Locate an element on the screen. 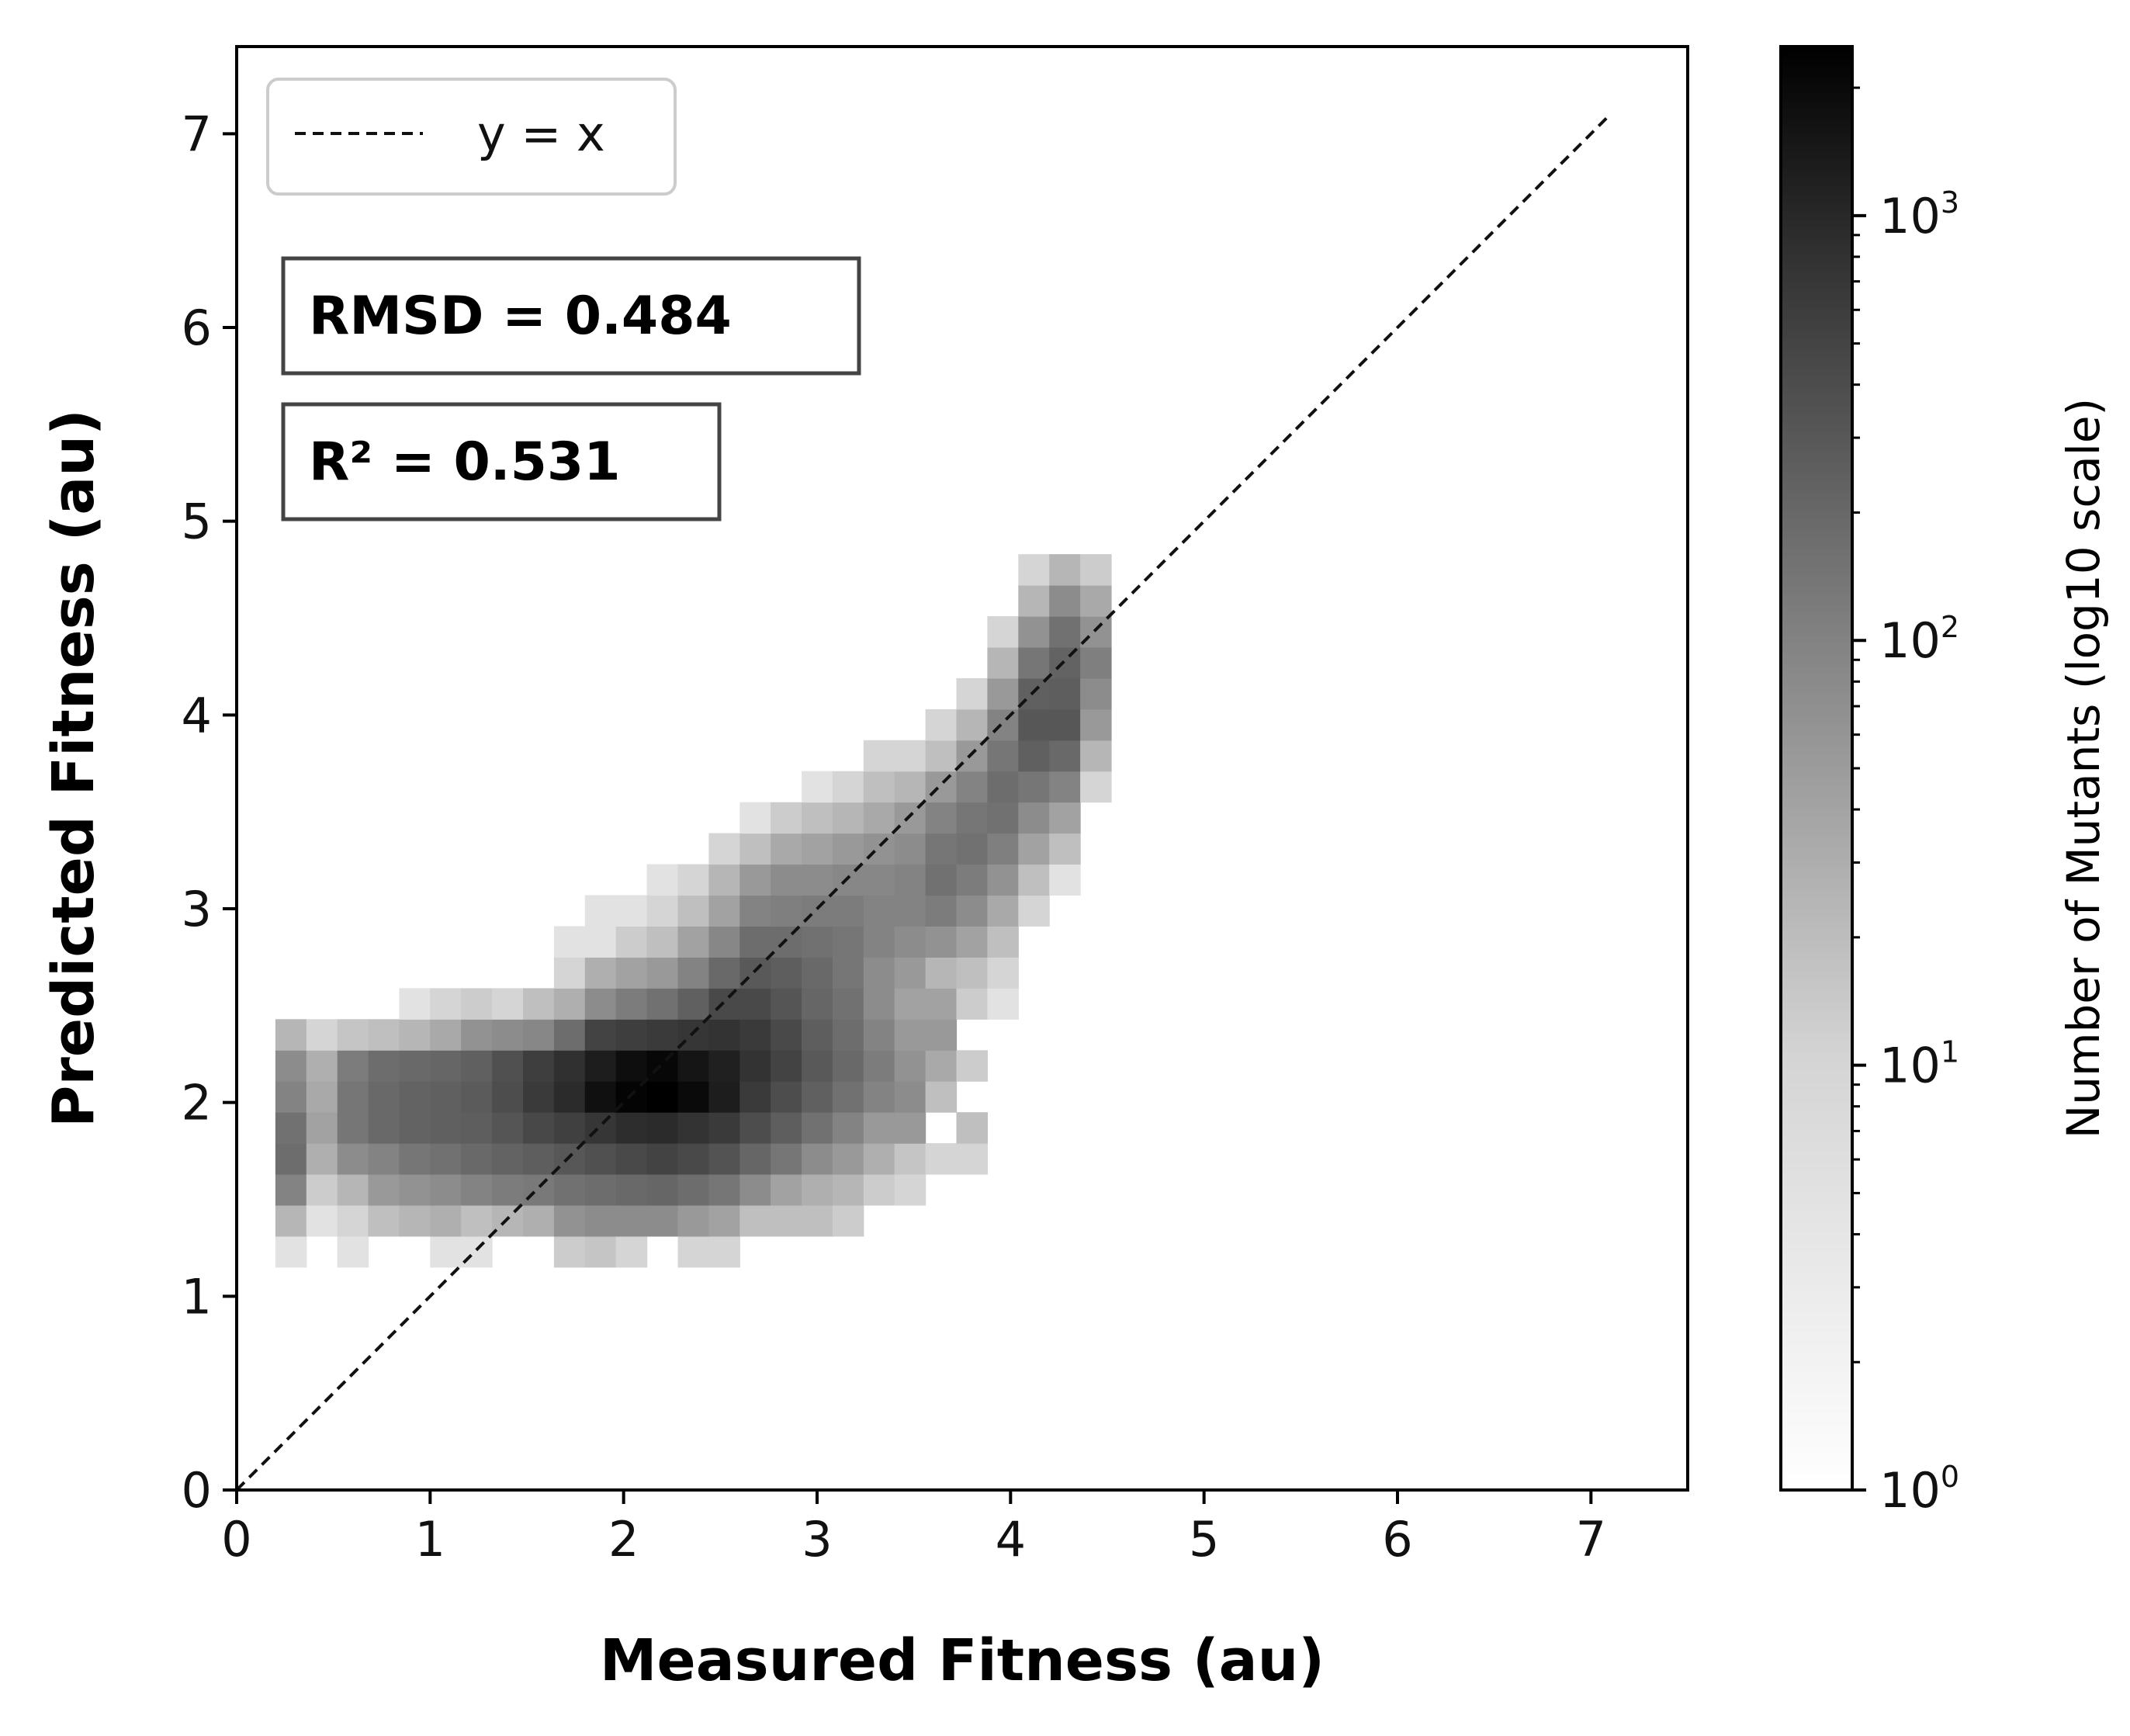  colorbar-ticks: 100 101 102 103 is located at coordinates (1905, 802).